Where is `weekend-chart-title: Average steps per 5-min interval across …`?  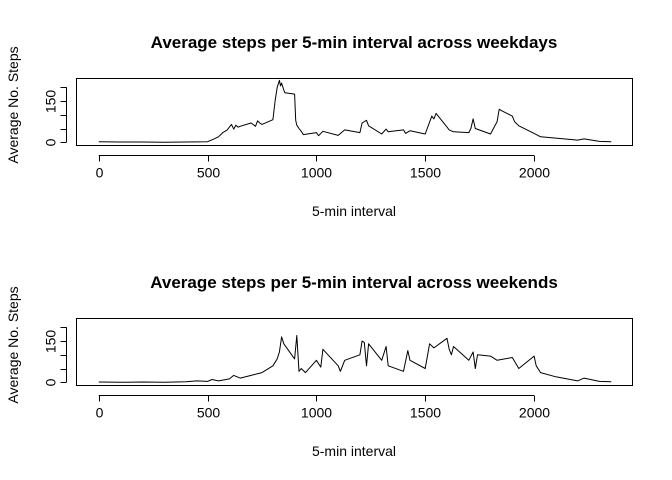 weekend-chart-title: Average steps per 5-min interval across … is located at coordinates (354, 282).